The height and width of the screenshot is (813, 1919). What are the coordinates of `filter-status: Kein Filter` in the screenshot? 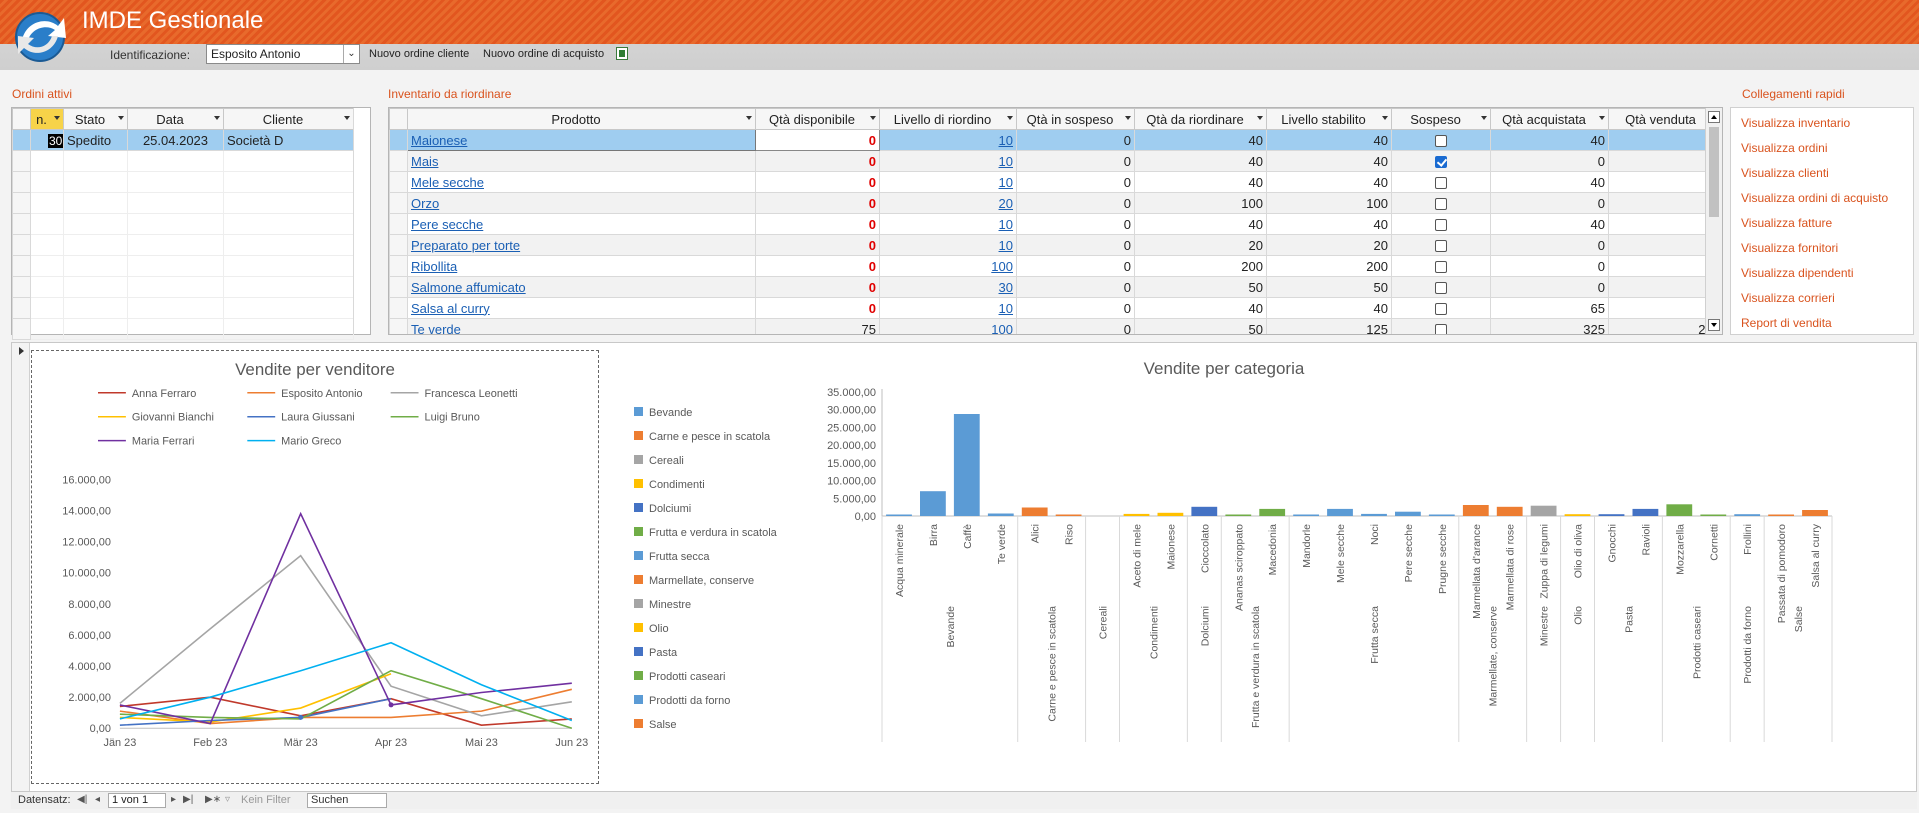 It's located at (266, 800).